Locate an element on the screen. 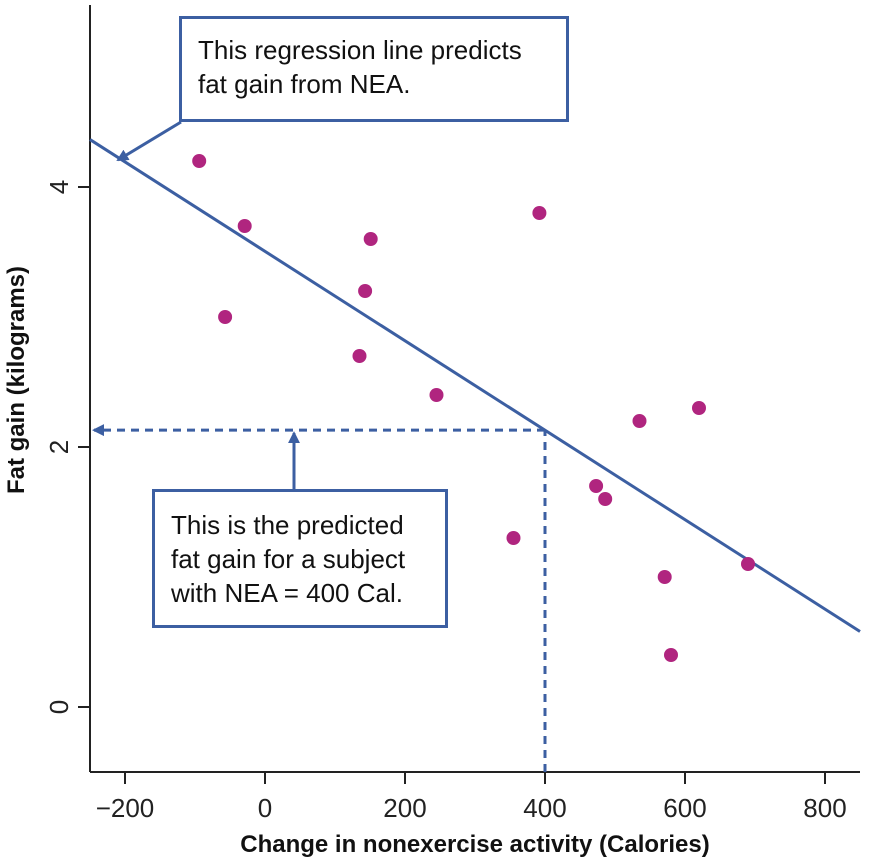 The image size is (869, 868). y-tick-label: 0 is located at coordinates (59, 707).